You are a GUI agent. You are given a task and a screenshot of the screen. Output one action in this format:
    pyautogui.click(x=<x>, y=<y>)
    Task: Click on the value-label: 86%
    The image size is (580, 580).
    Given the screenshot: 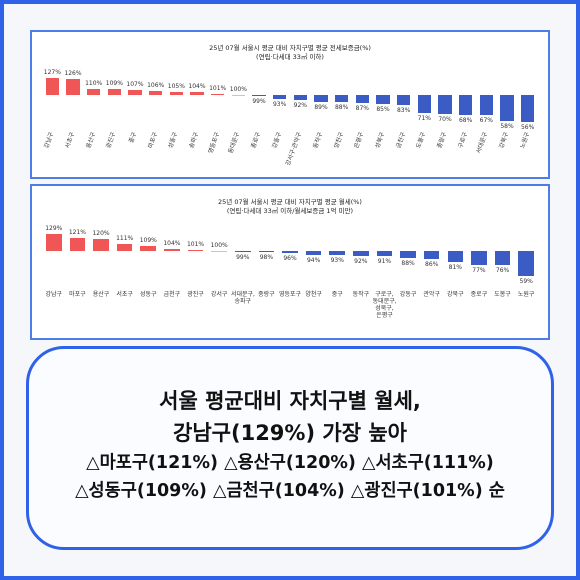 What is the action you would take?
    pyautogui.click(x=432, y=265)
    